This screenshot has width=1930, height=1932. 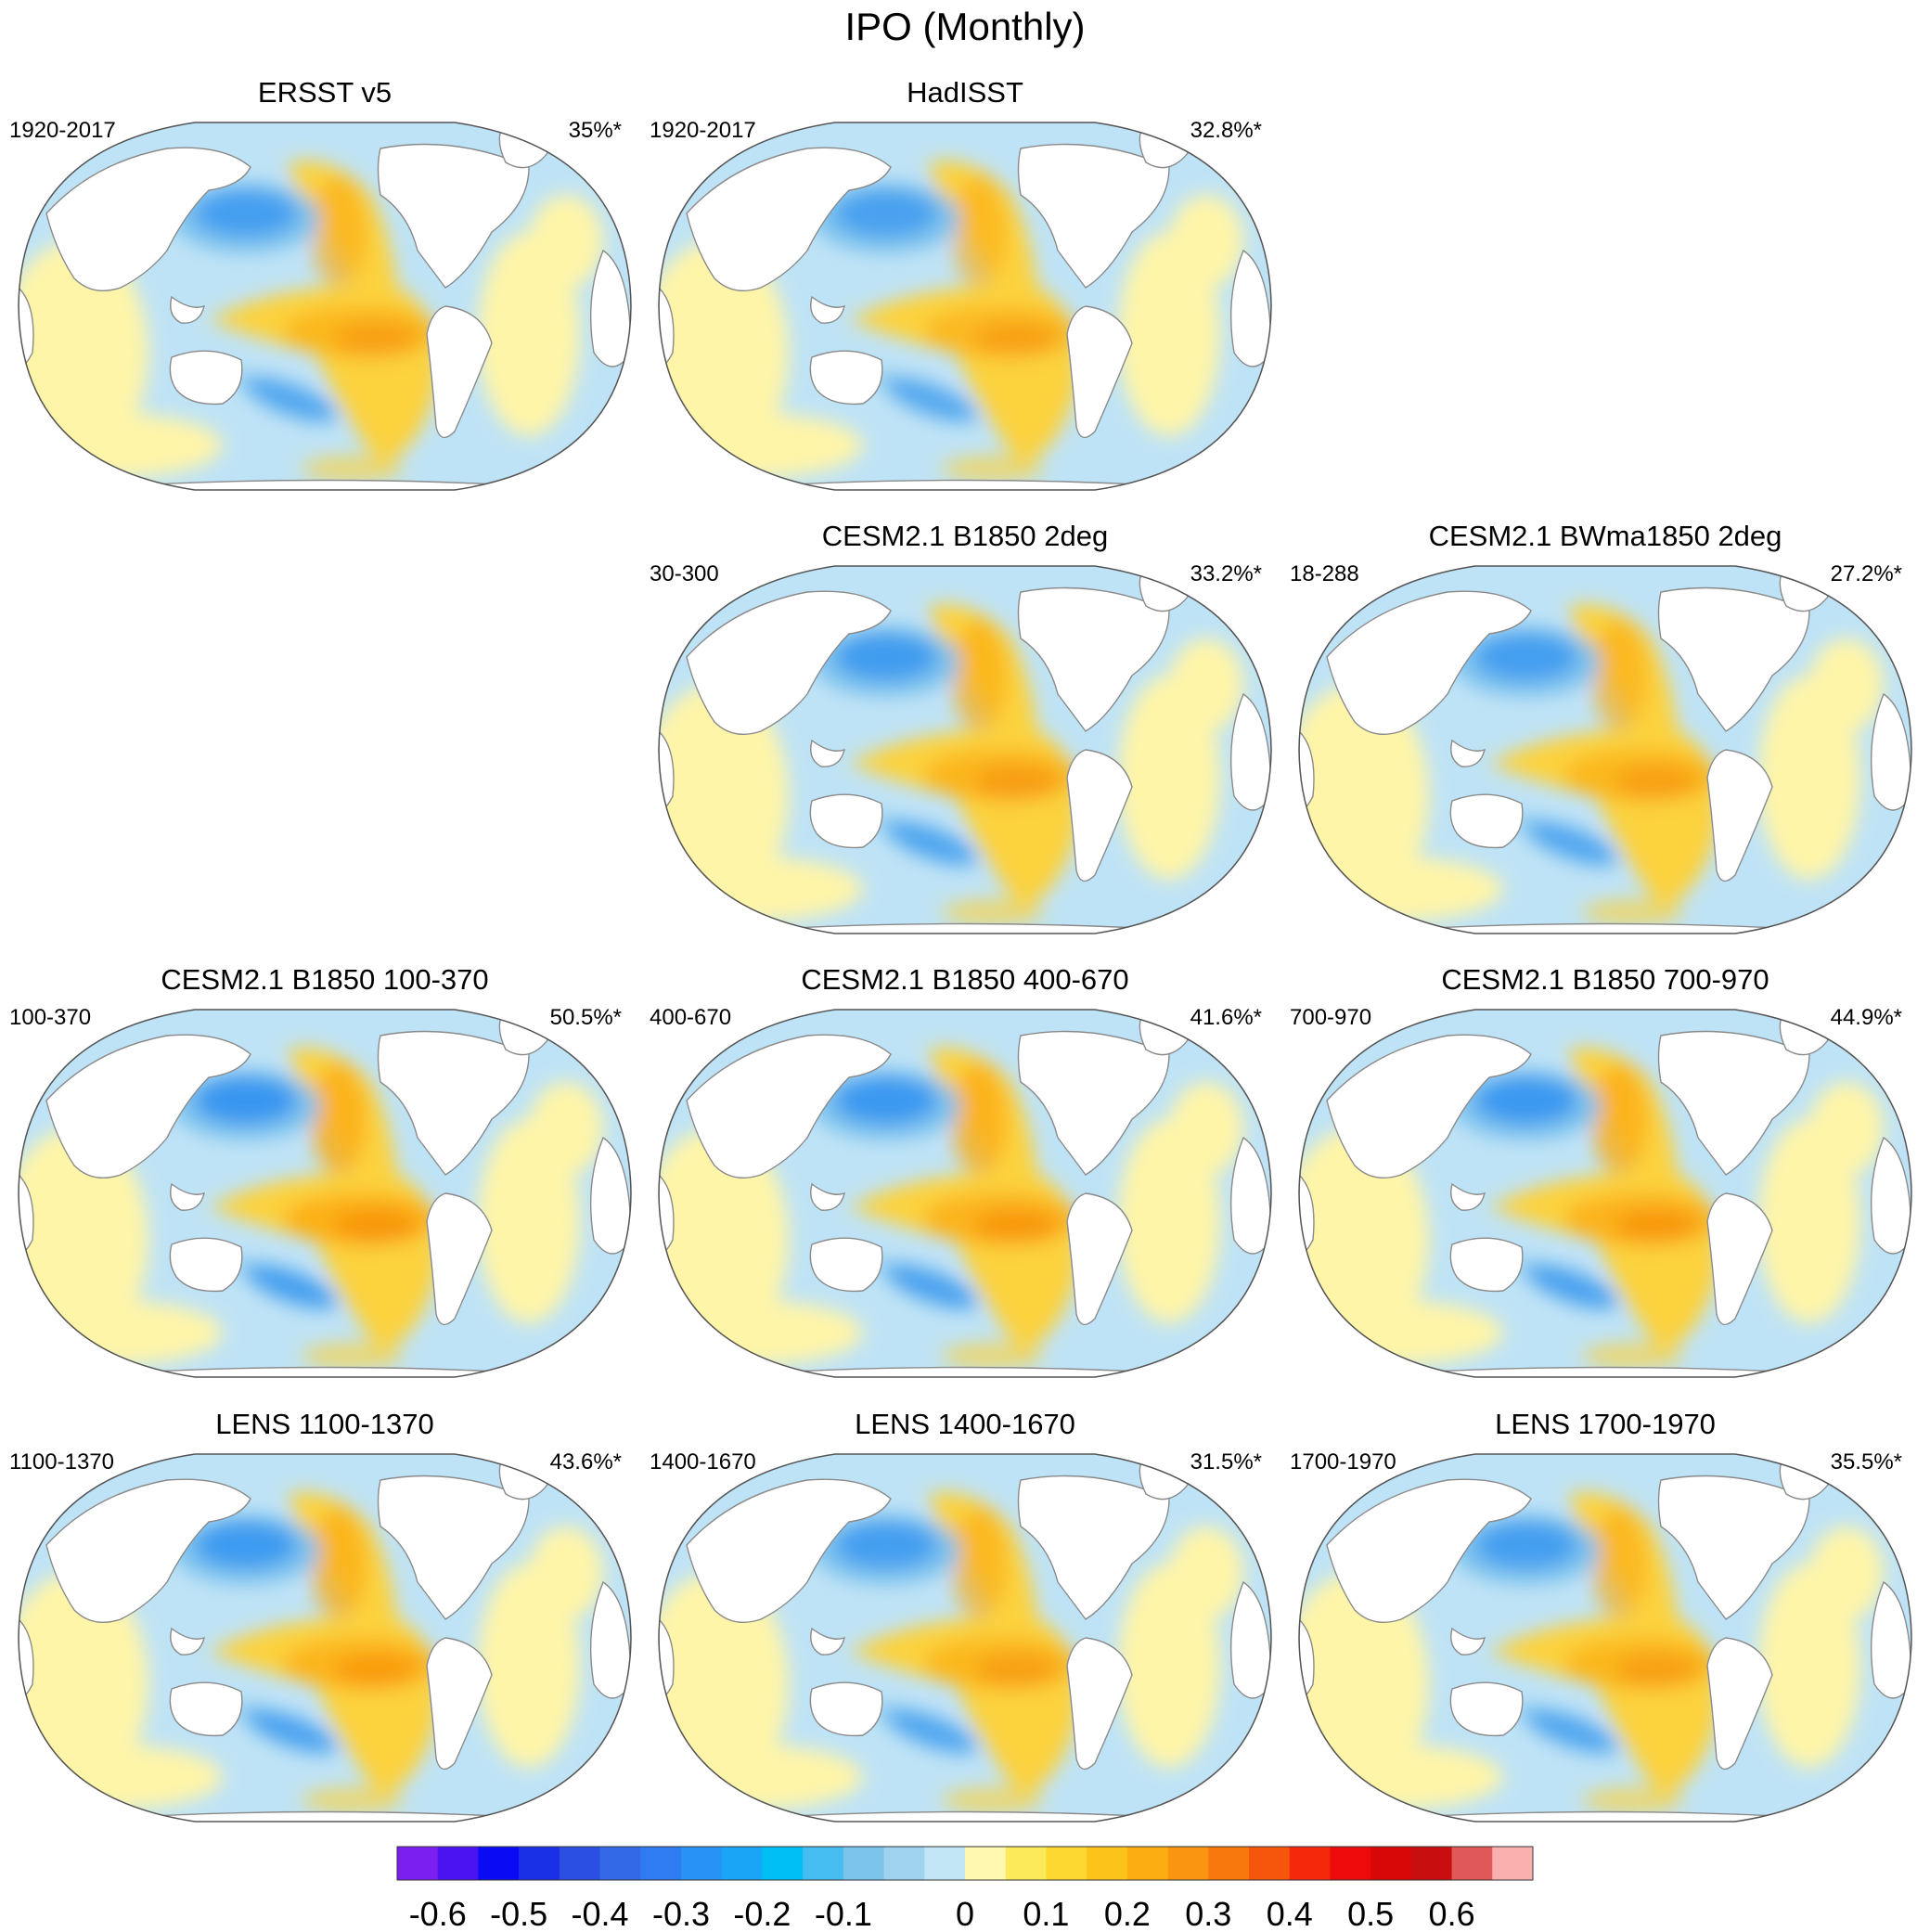 What do you see at coordinates (1605, 979) in the screenshot?
I see `panel-title: CESM2.1 B1850 700-970` at bounding box center [1605, 979].